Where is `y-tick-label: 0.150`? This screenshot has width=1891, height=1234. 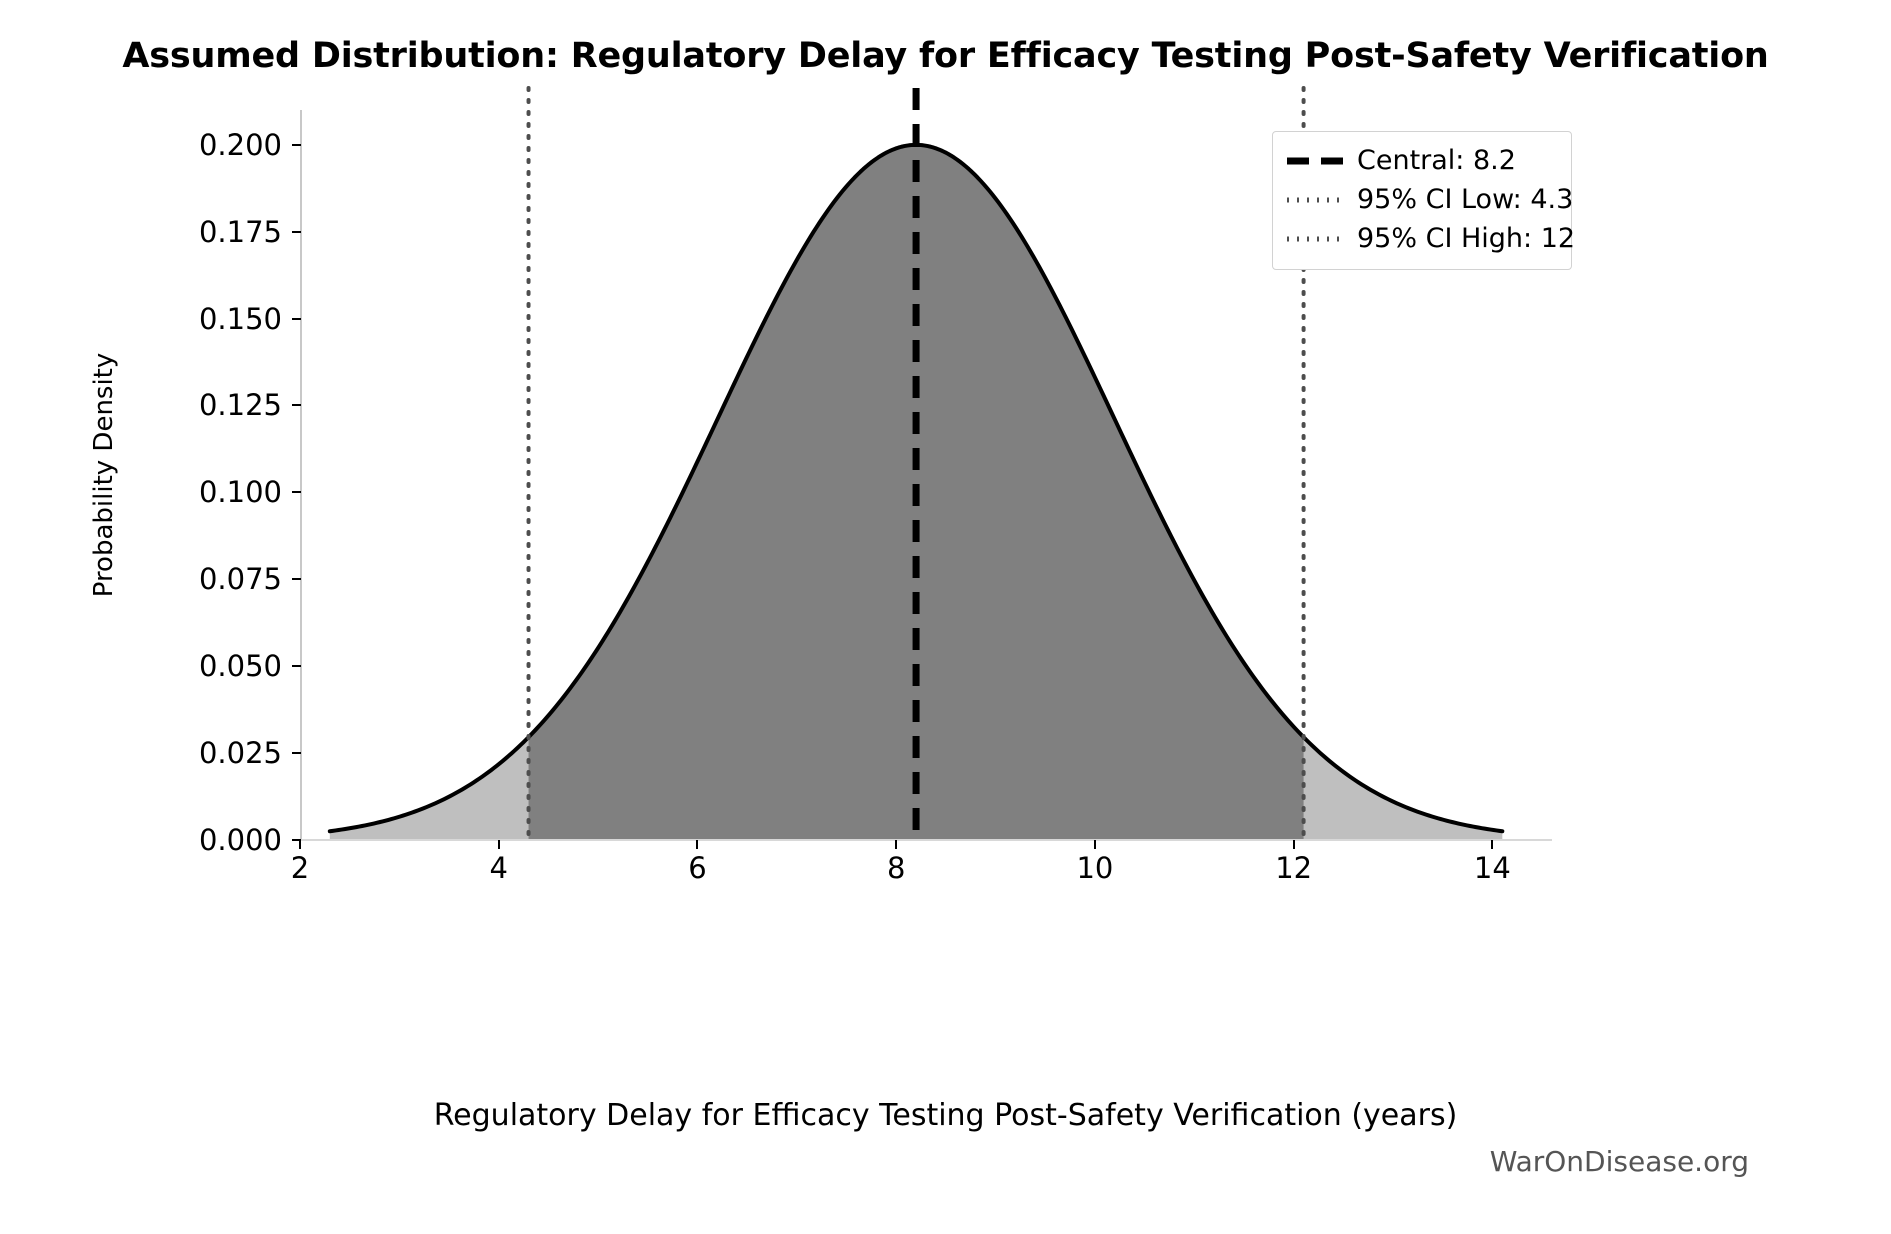 y-tick-label: 0.150 is located at coordinates (240, 318).